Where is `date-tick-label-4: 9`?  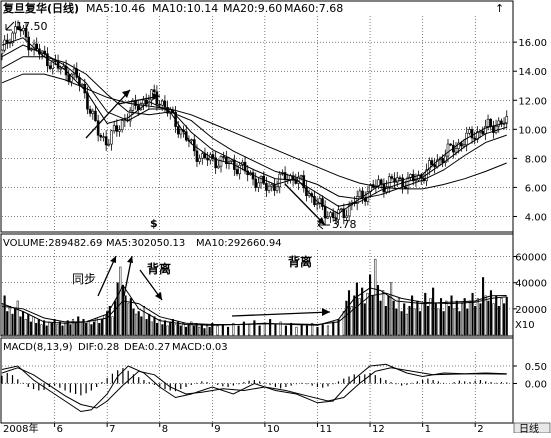
date-tick-label-4: 9 is located at coordinates (217, 428).